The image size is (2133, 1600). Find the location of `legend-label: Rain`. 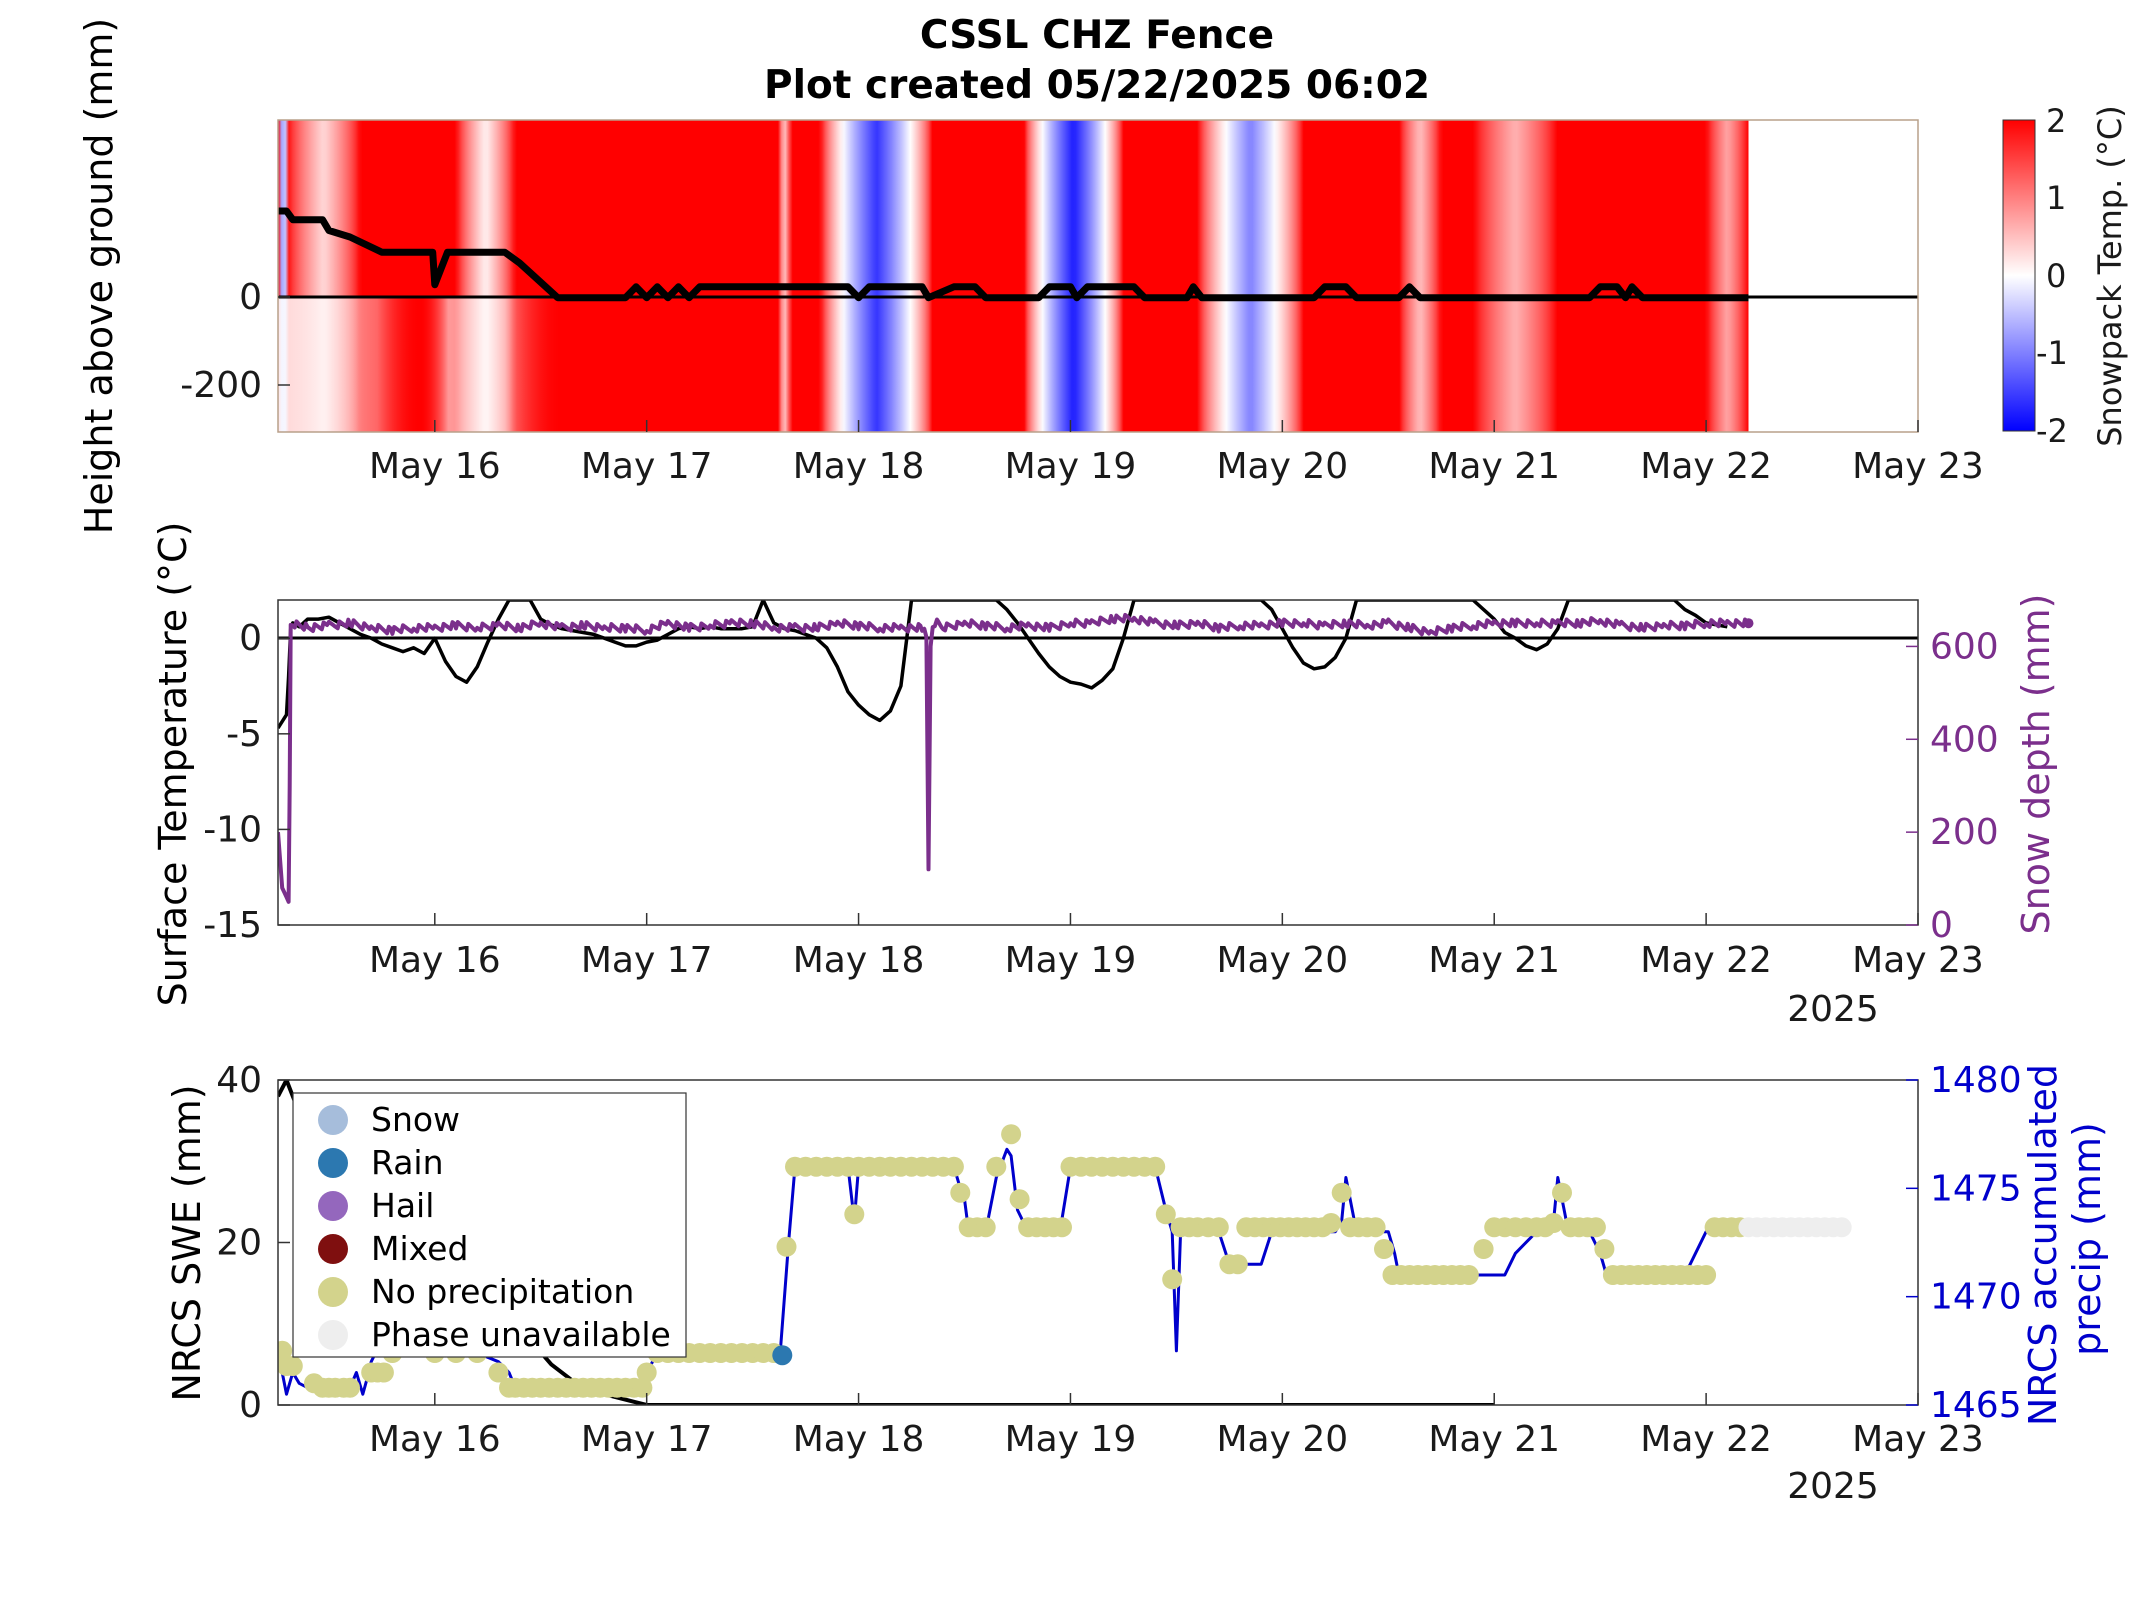

legend-label: Rain is located at coordinates (407, 1162).